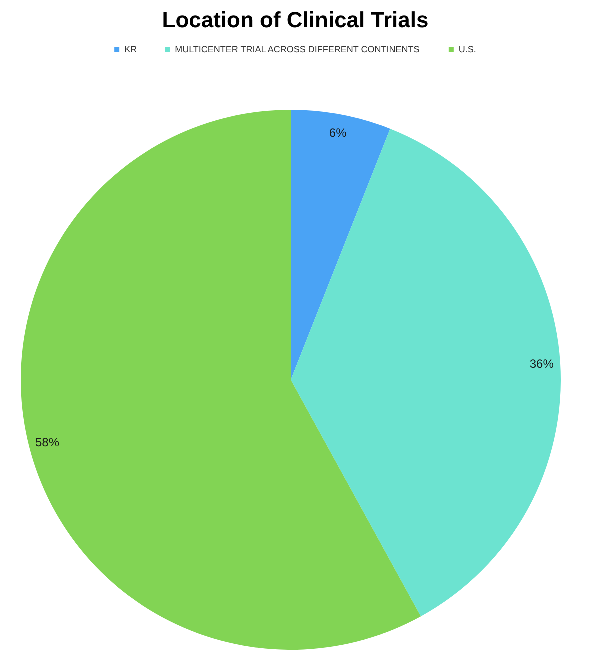 The width and height of the screenshot is (591, 660). Describe the element at coordinates (338, 133) in the screenshot. I see `data-label: 6%` at that location.